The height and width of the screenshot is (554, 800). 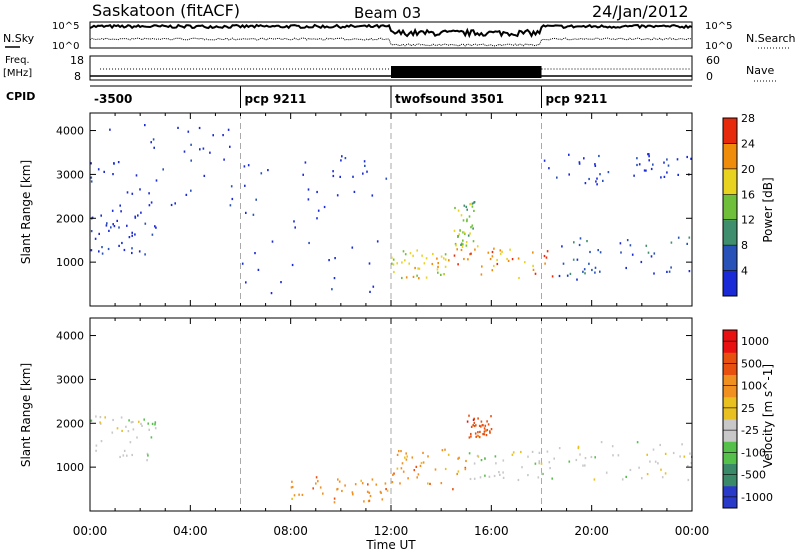 What do you see at coordinates (70, 467) in the screenshot?
I see `y-tick-label: 1000` at bounding box center [70, 467].